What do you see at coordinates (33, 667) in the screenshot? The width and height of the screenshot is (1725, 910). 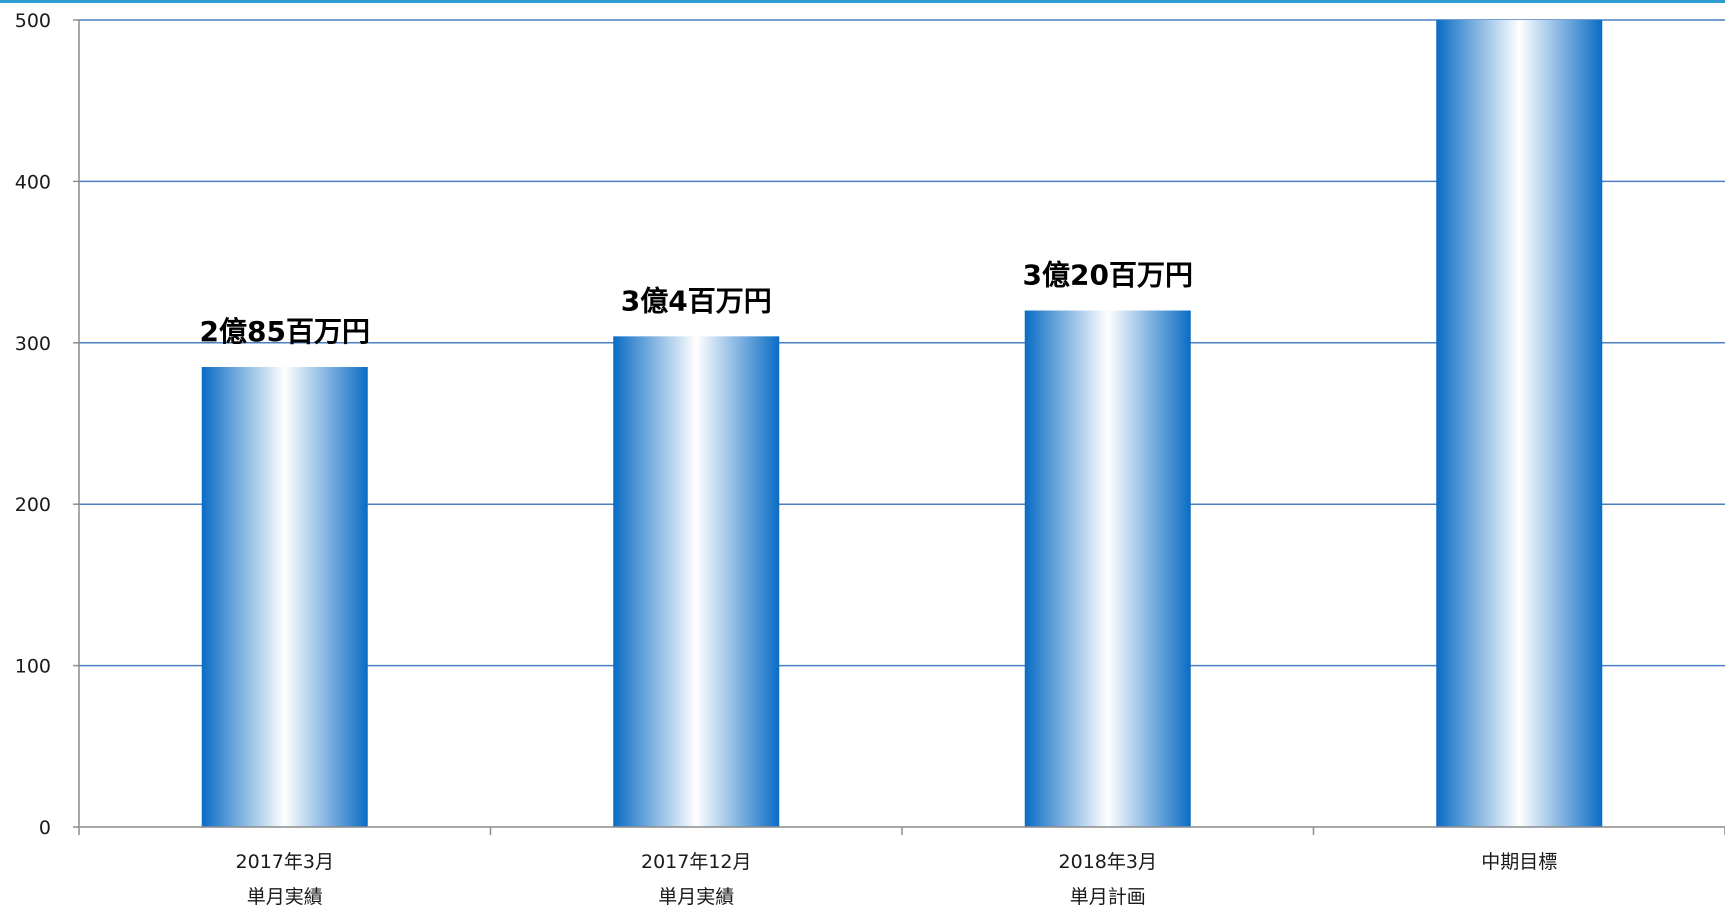 I see `y-tick-label: 100` at bounding box center [33, 667].